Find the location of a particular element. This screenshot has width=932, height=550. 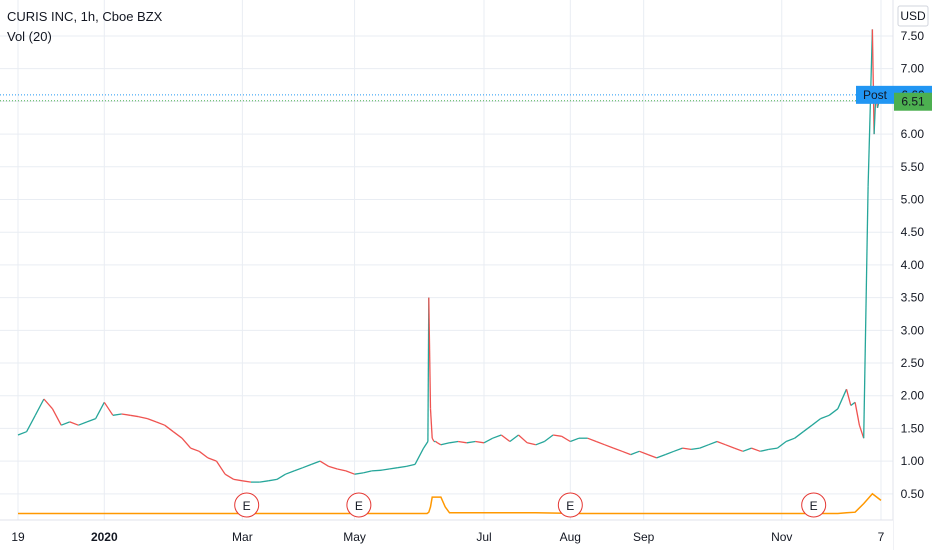

price-tick-label: 4.00 is located at coordinates (913, 265).